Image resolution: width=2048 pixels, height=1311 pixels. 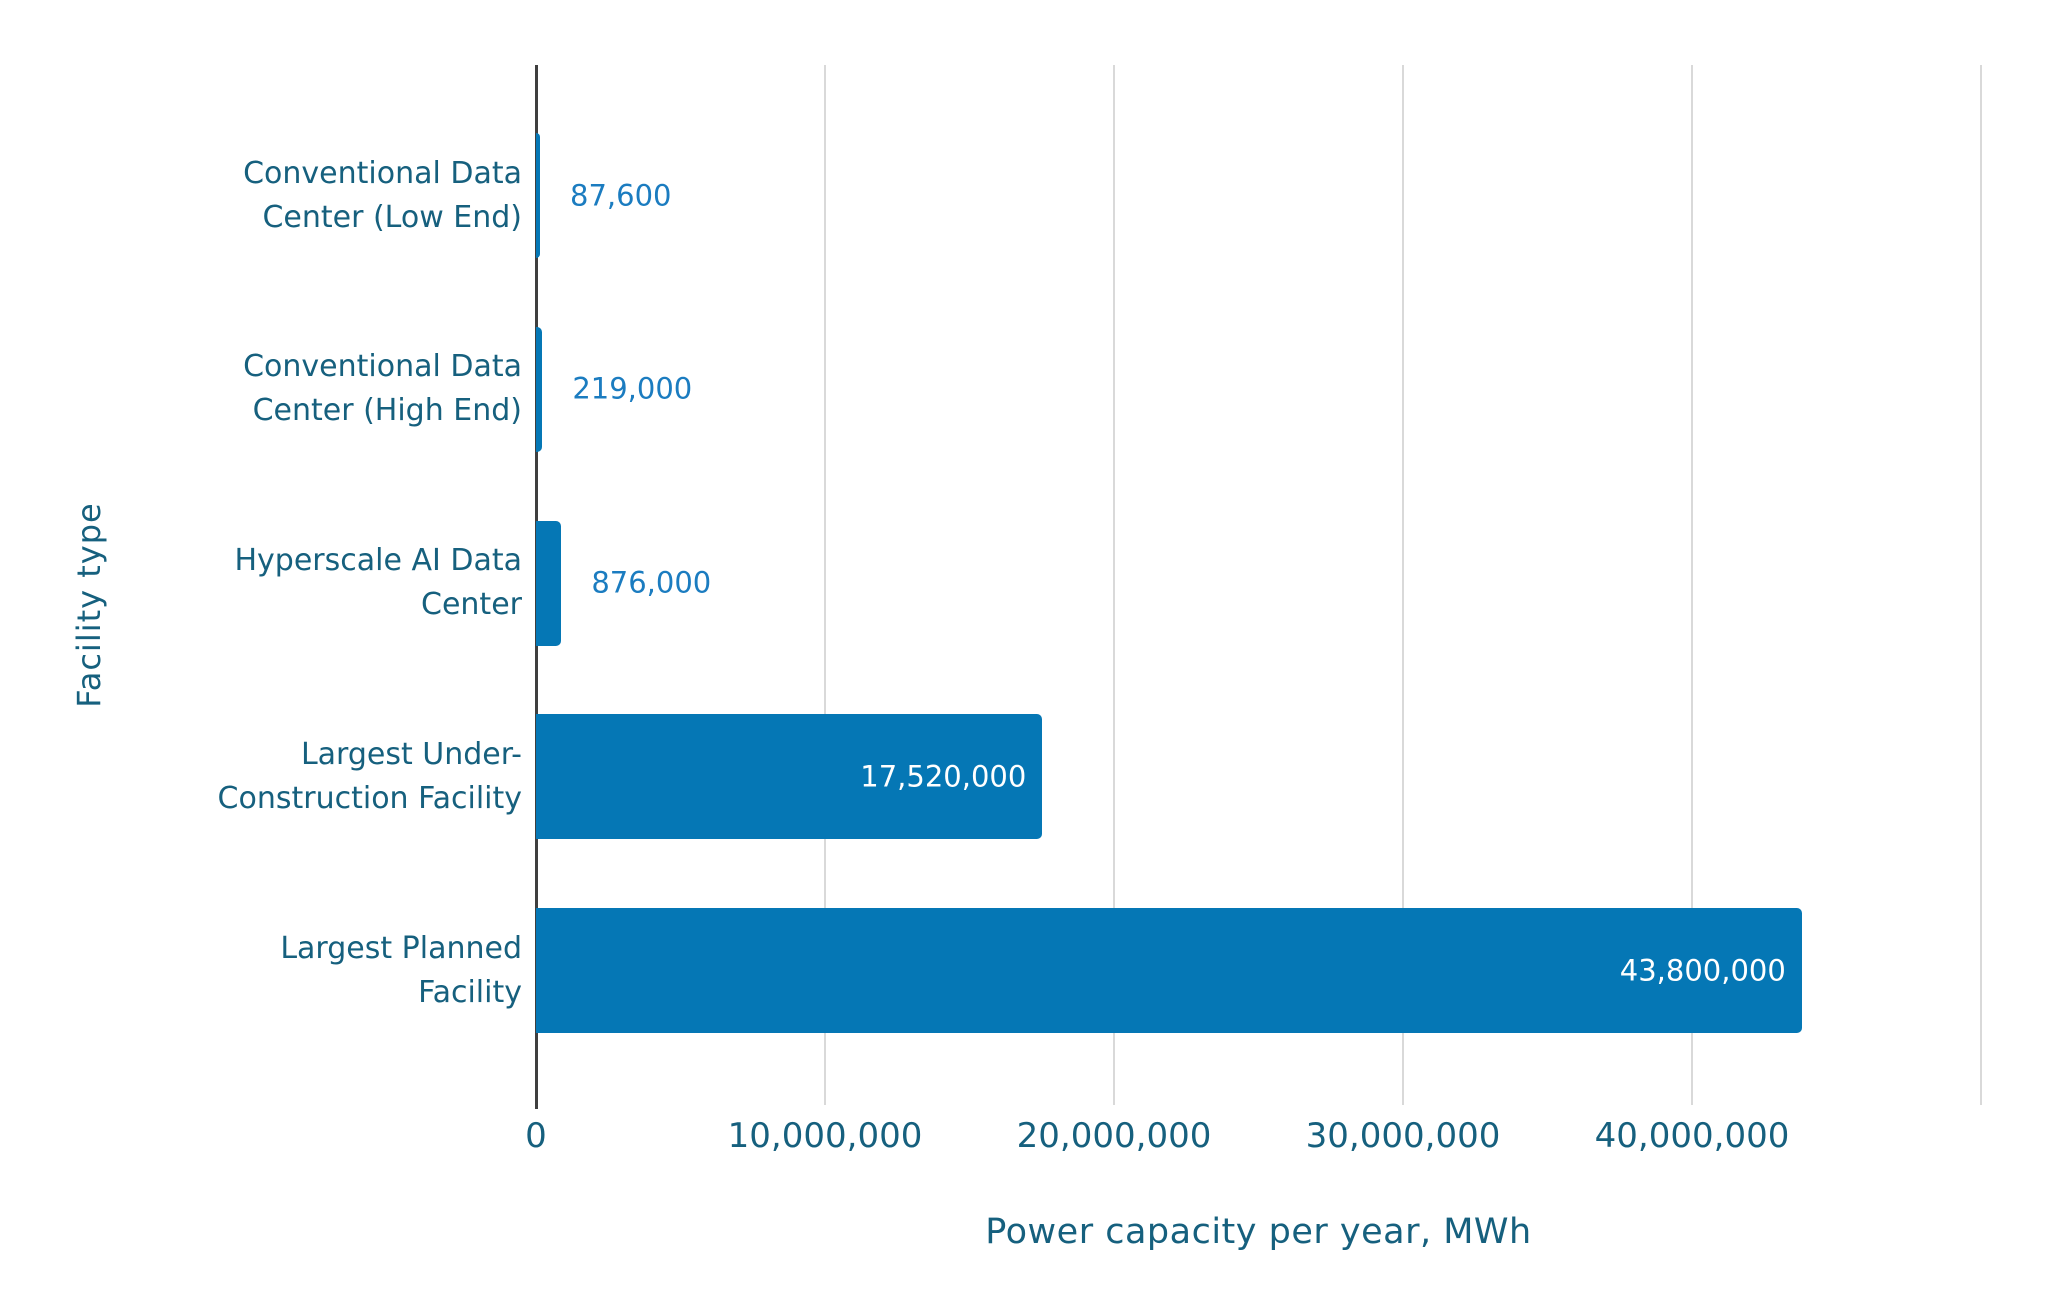 What do you see at coordinates (369, 776) in the screenshot?
I see `category-label: Largest Under- Construction Facility` at bounding box center [369, 776].